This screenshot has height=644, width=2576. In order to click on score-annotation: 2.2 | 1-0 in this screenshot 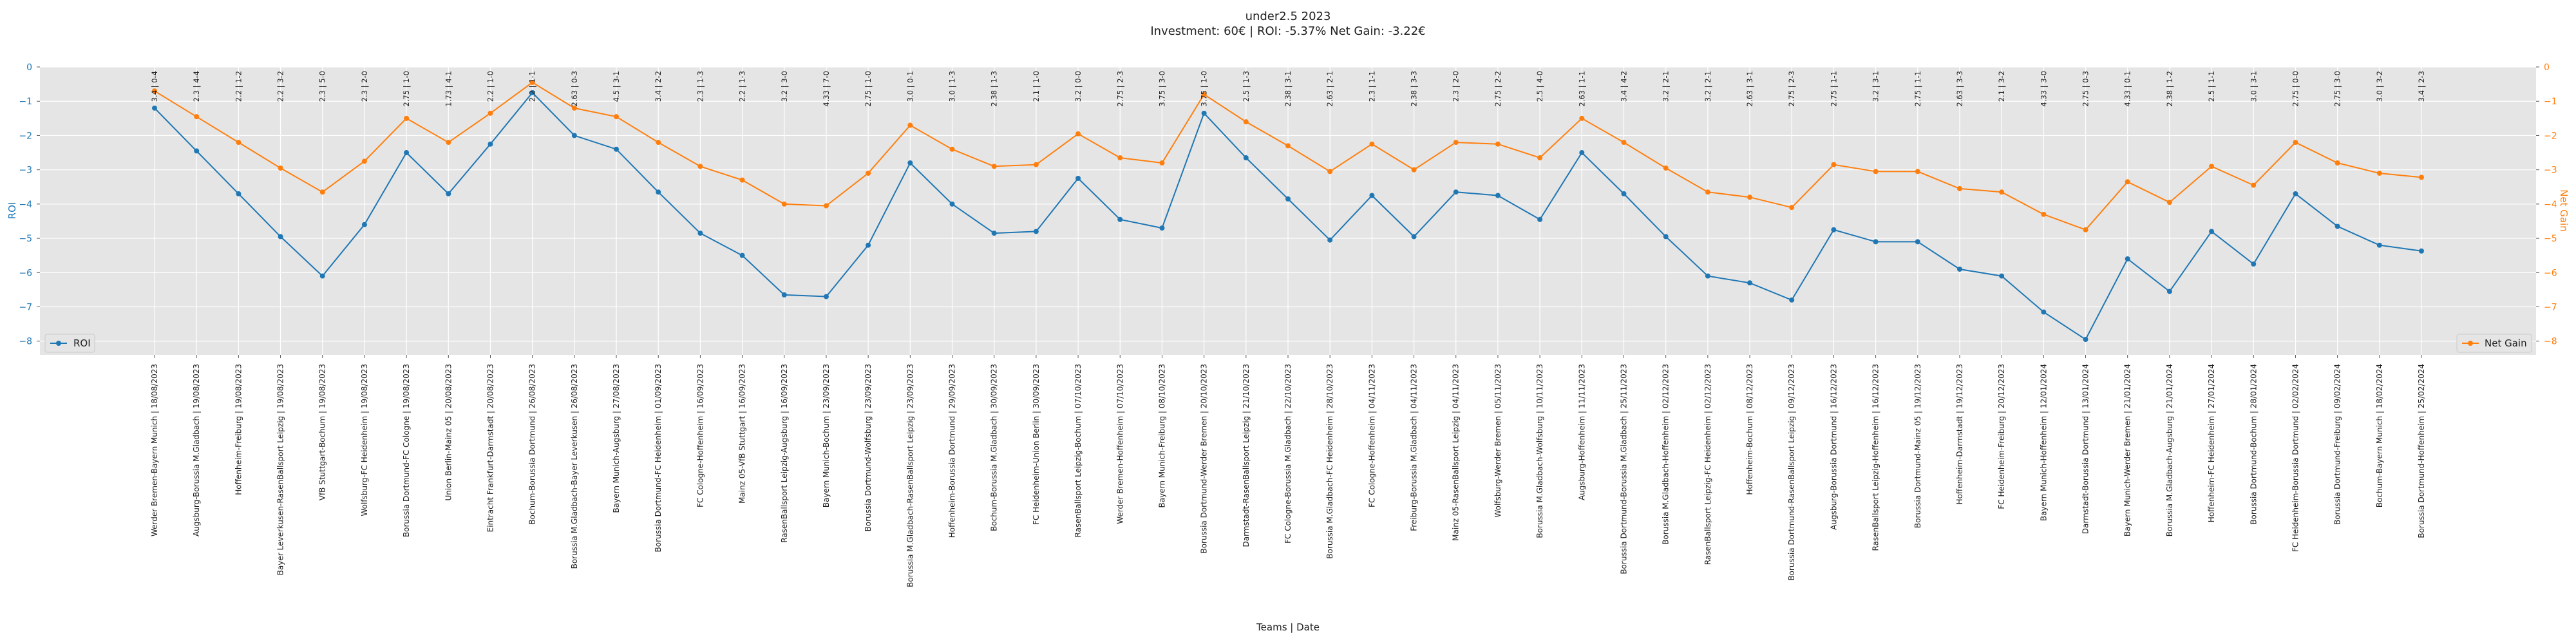, I will do `click(491, 87)`.